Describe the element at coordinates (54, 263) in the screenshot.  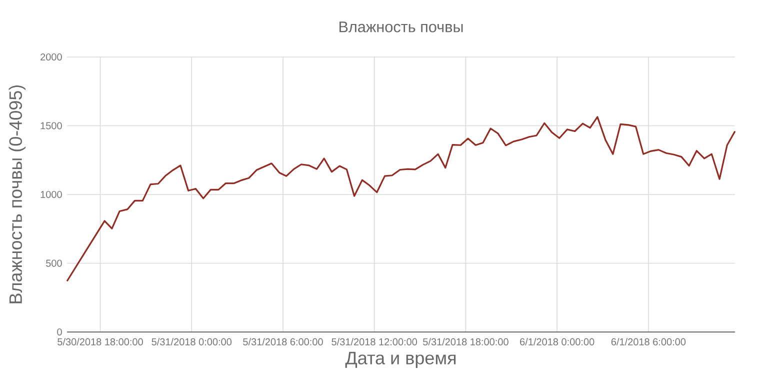
I see `y-tick-label: 500` at that location.